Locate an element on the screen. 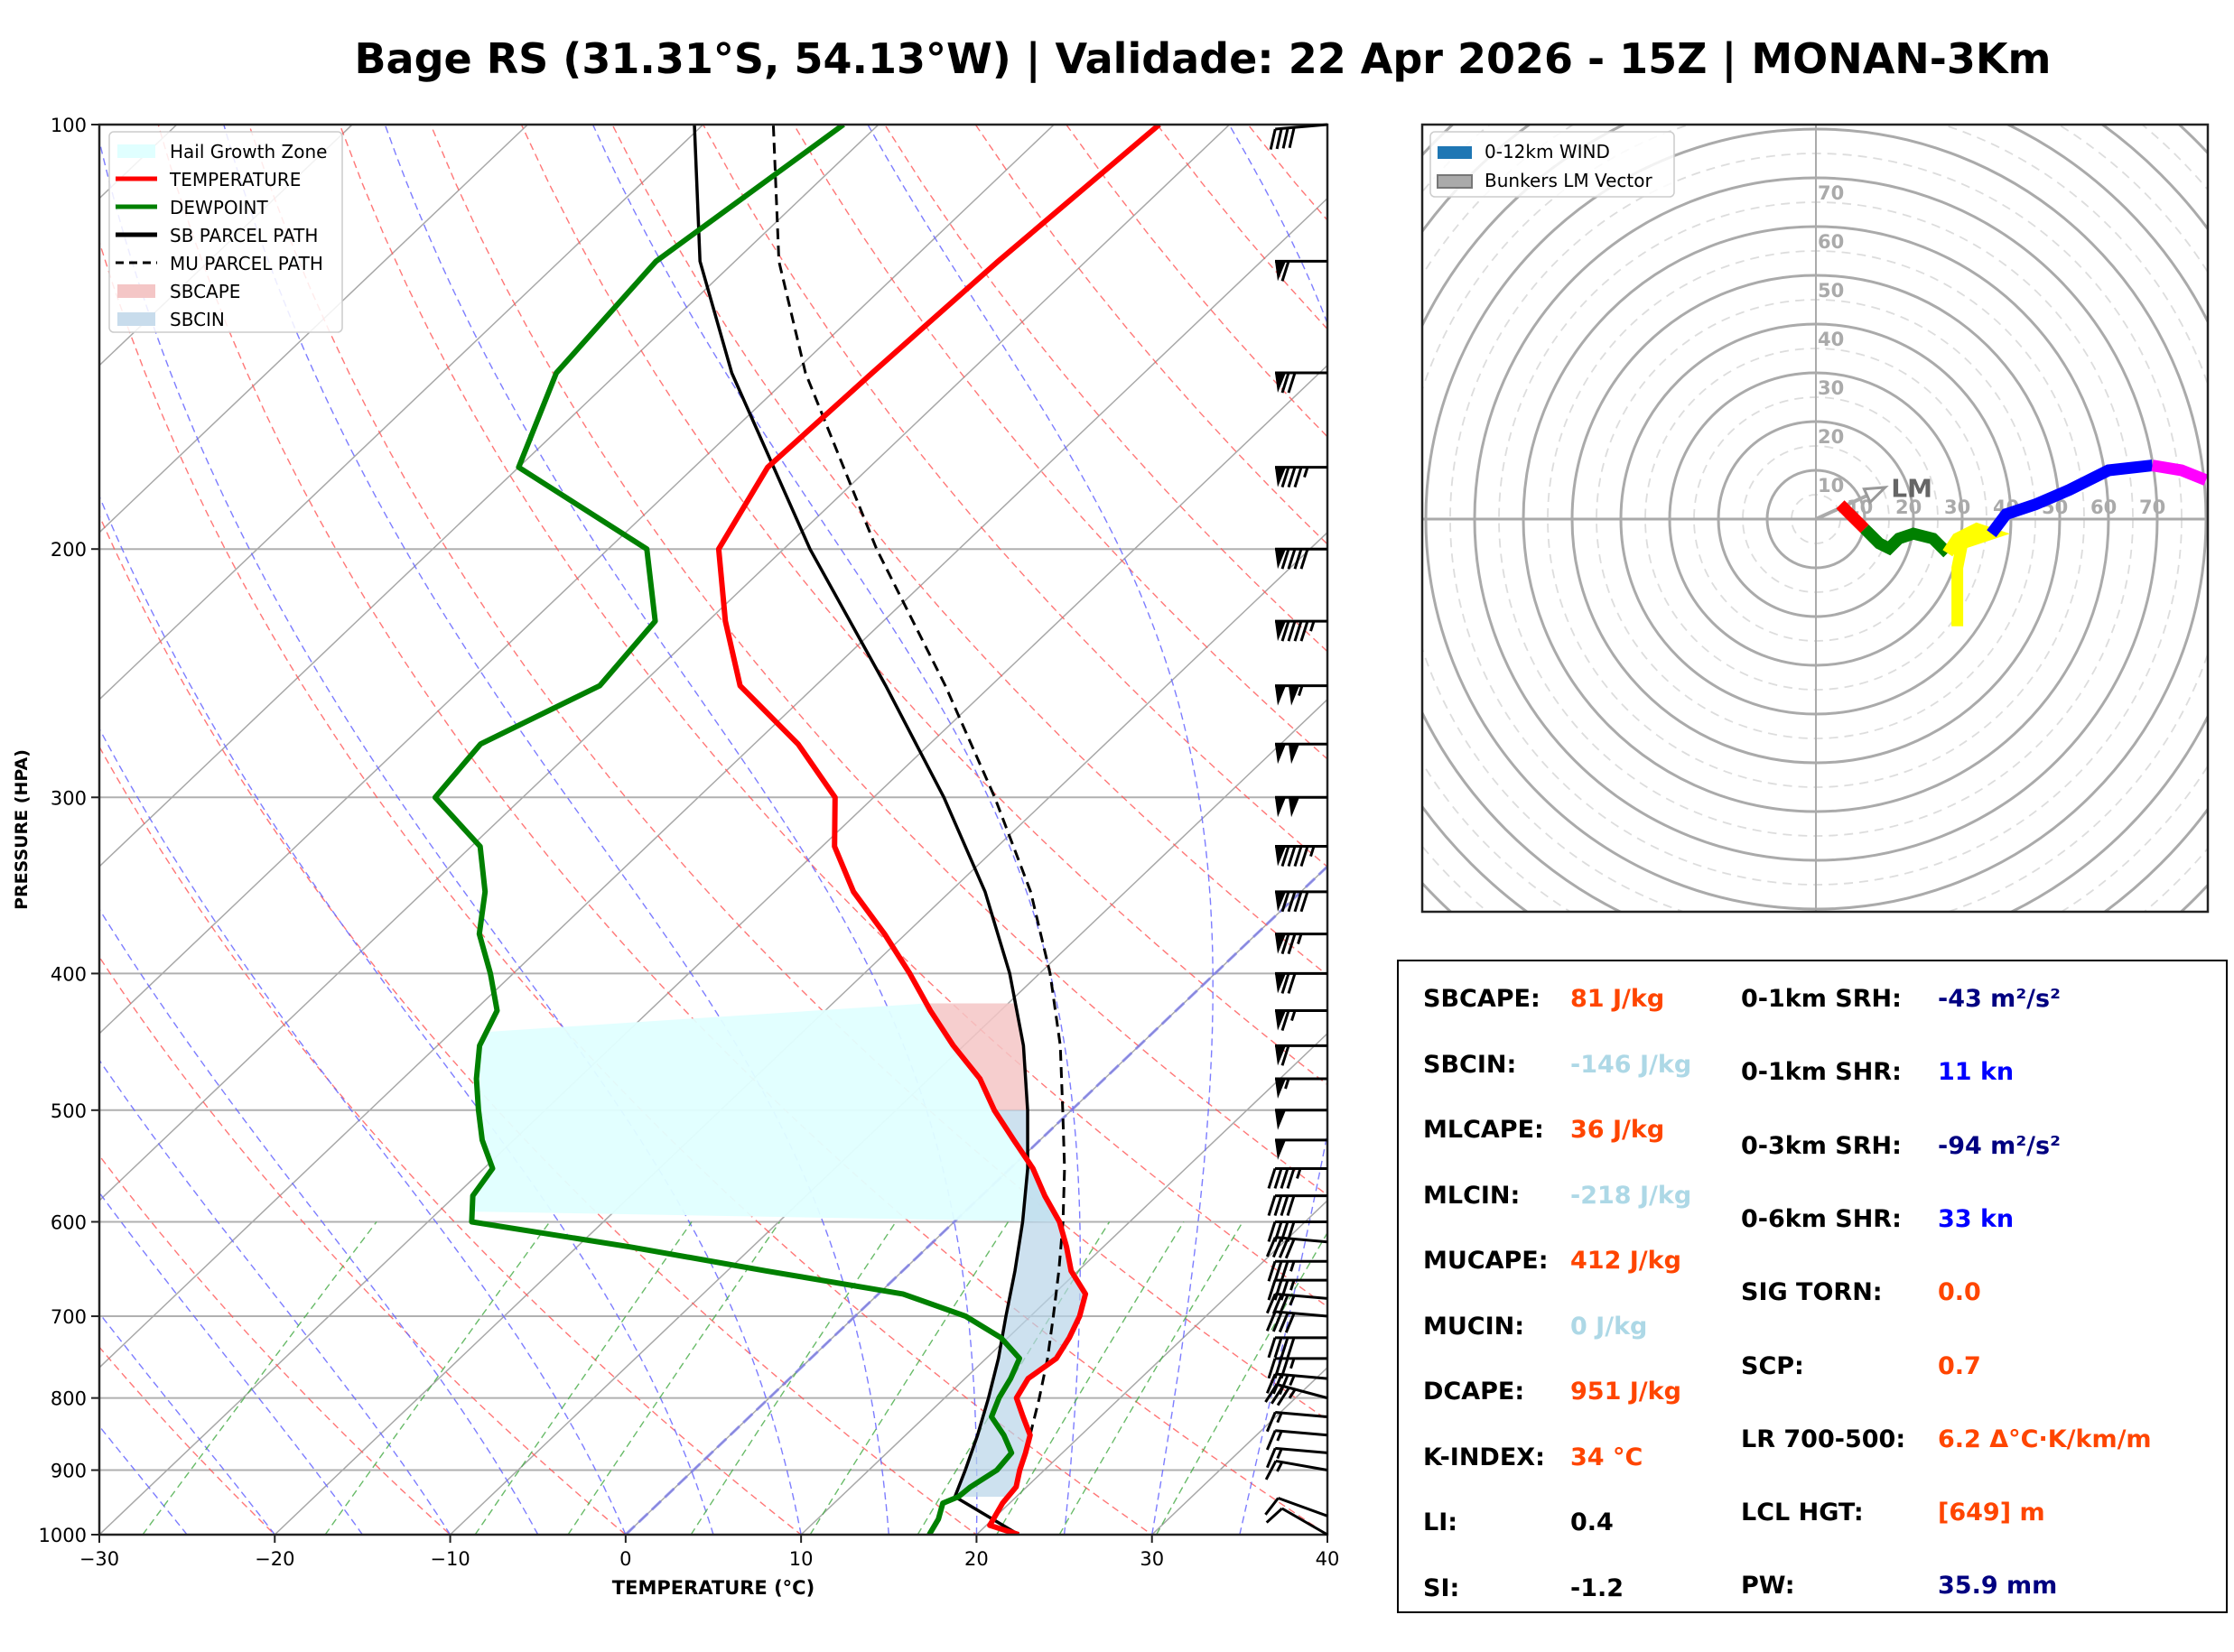 The image size is (2234, 1652). x-axis-label: TEMPERATURE (°C) is located at coordinates (713, 1588).